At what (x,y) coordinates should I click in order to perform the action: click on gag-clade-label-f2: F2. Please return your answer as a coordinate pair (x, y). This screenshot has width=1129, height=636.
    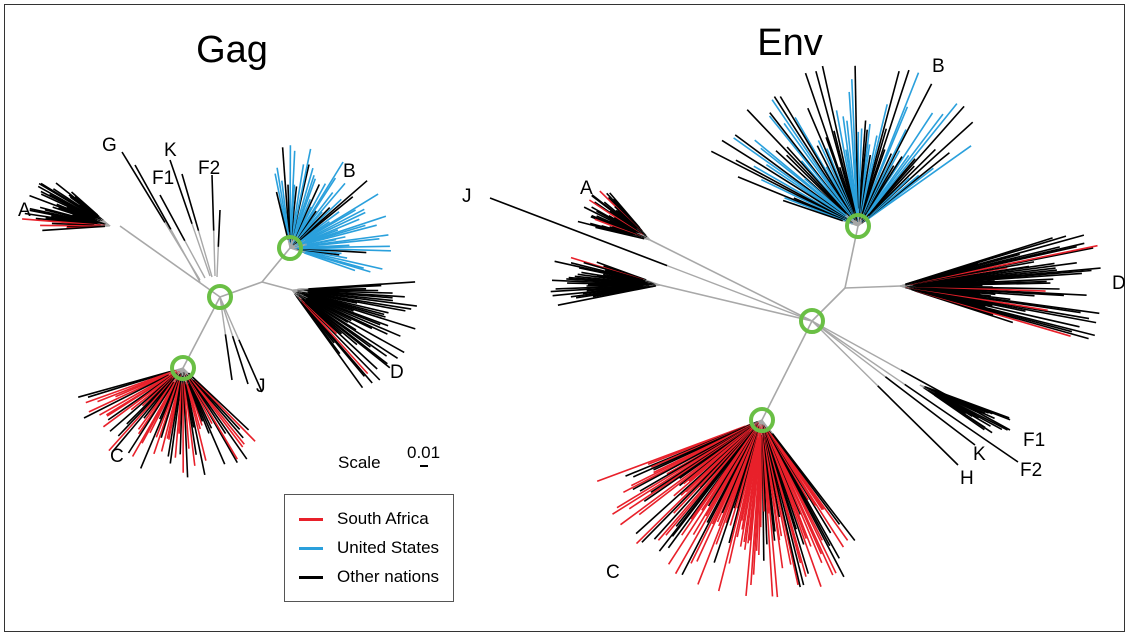
    Looking at the image, I should click on (209, 168).